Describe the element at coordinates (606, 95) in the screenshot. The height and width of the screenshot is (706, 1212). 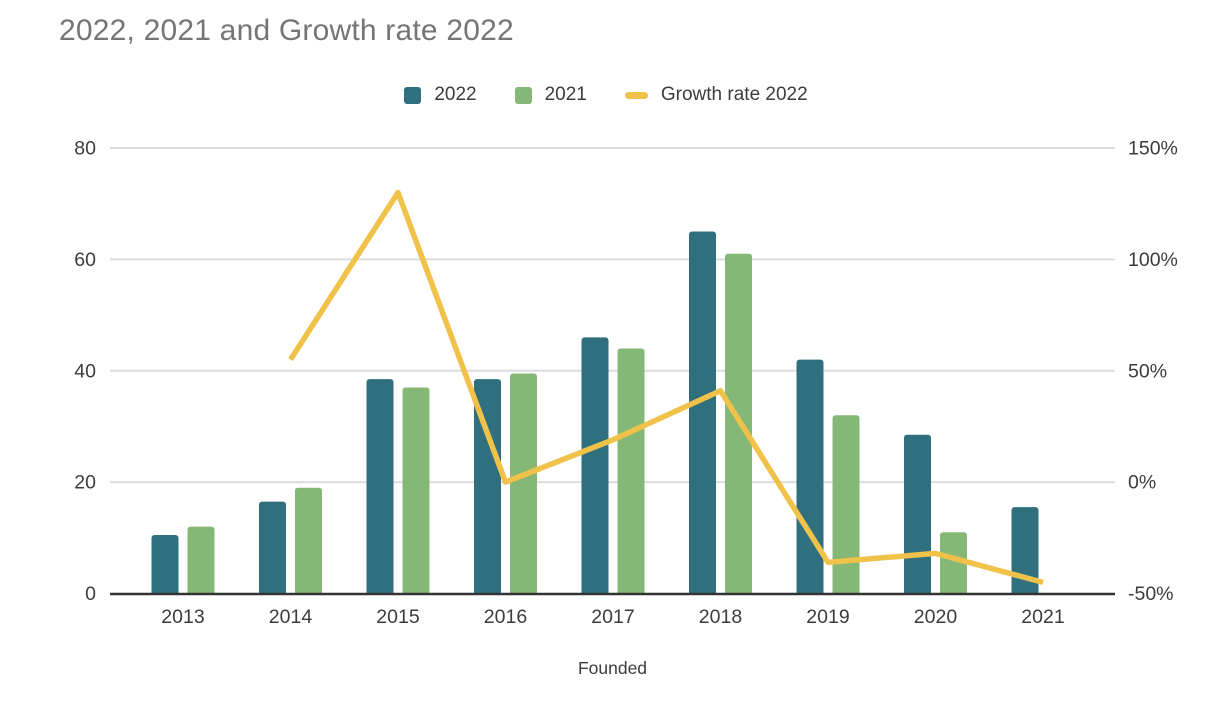
I see `chart-legend: 2022 2021 Growth rate 2022` at that location.